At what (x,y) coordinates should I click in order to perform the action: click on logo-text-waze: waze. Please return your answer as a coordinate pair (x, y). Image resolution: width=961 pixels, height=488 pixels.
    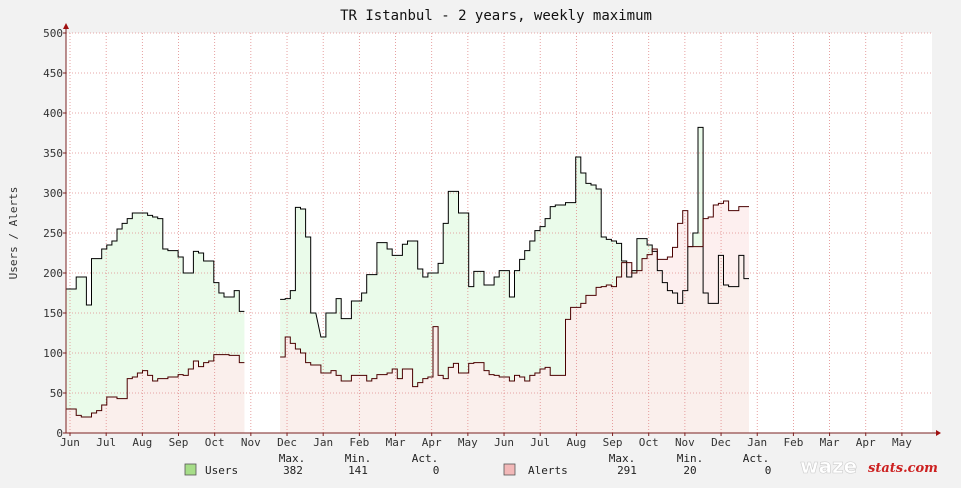
    Looking at the image, I should click on (828, 466).